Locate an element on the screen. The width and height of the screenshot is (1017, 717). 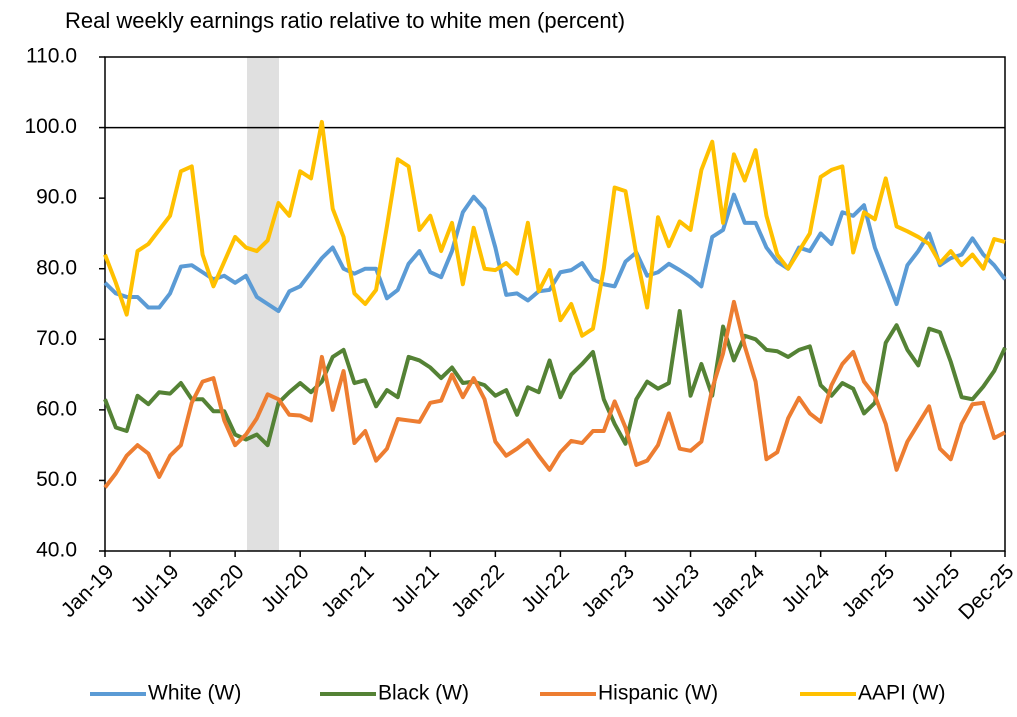
y-tick-label: 50.0 is located at coordinates (56, 479).